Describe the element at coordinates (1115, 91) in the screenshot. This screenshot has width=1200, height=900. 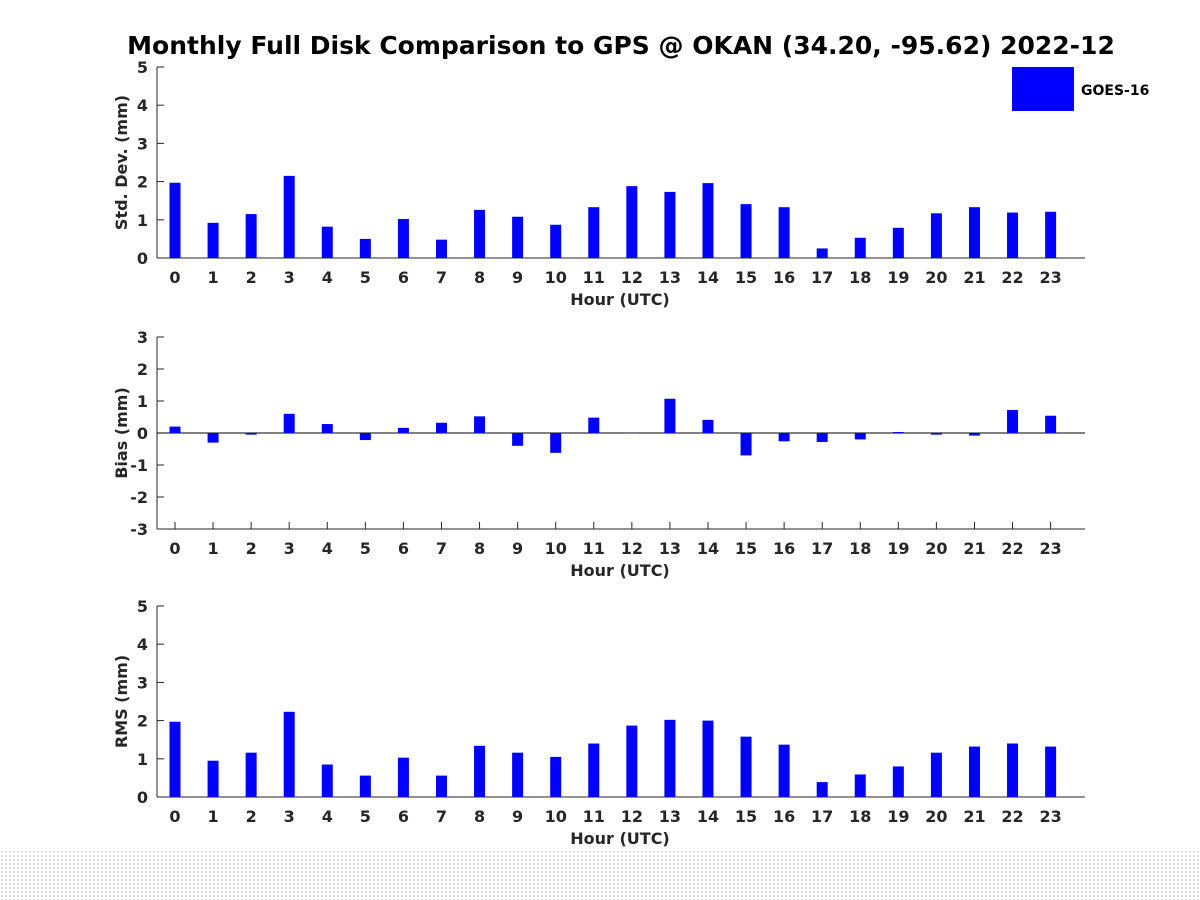
I see `legend-label-goes-16: GOES-16` at that location.